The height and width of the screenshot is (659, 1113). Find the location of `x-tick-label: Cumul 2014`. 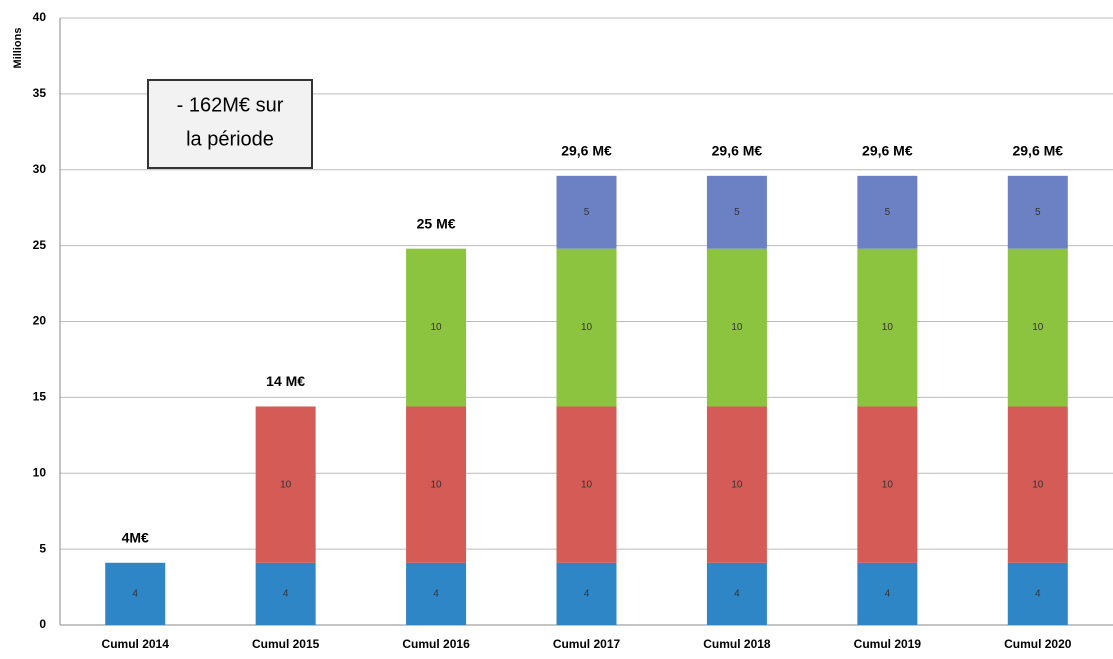

x-tick-label: Cumul 2014 is located at coordinates (136, 644).